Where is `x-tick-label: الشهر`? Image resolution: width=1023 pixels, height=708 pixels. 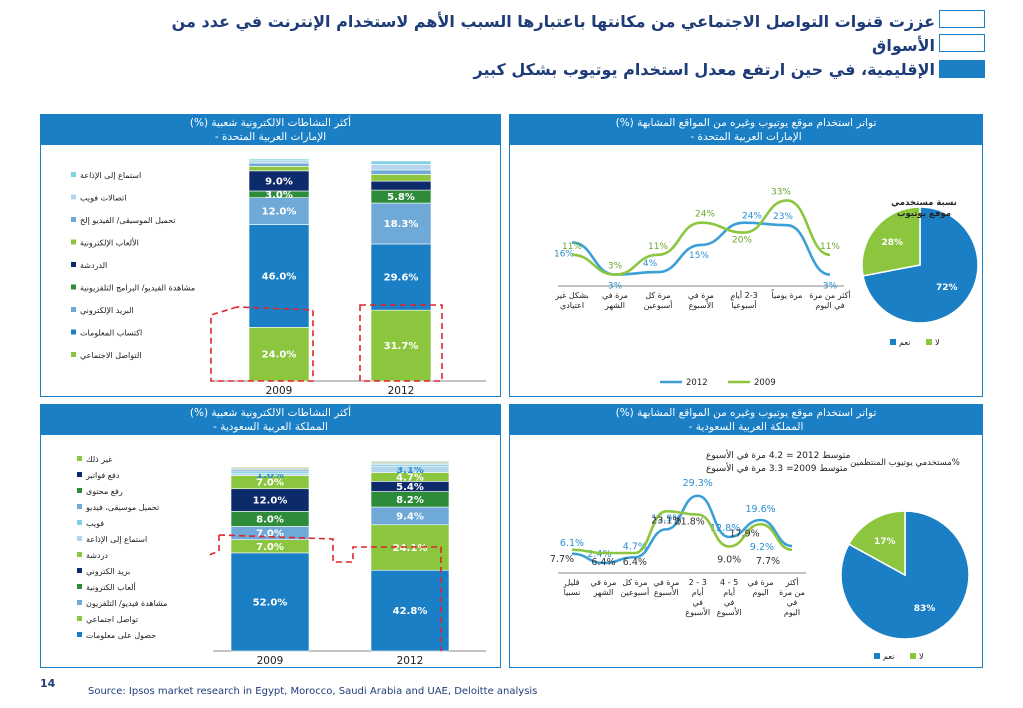 x-tick-label: الشهر is located at coordinates (614, 305).